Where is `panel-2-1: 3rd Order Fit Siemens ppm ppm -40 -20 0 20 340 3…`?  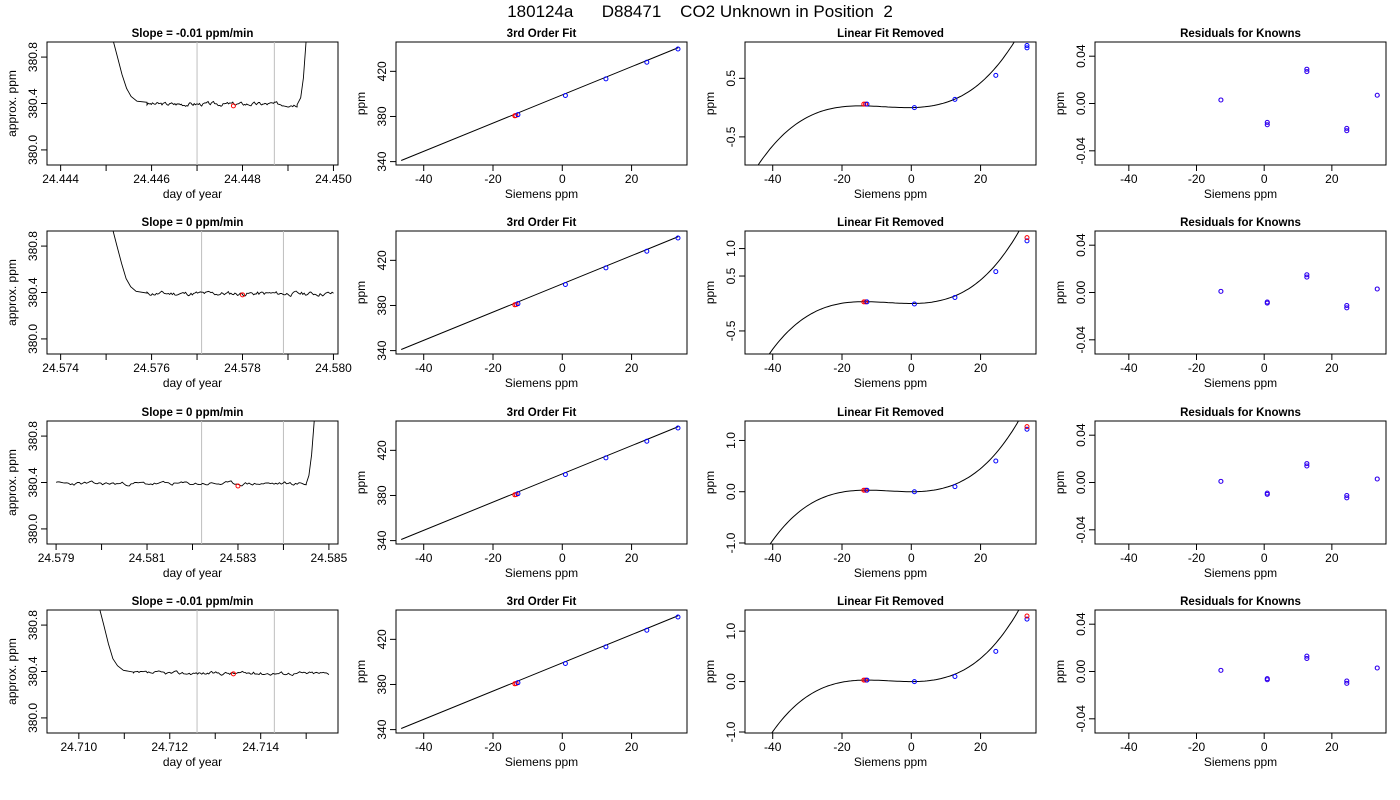 panel-2-1: 3rd Order Fit Siemens ppm ppm -40 -20 0 20 340 3… is located at coordinates (521, 493).